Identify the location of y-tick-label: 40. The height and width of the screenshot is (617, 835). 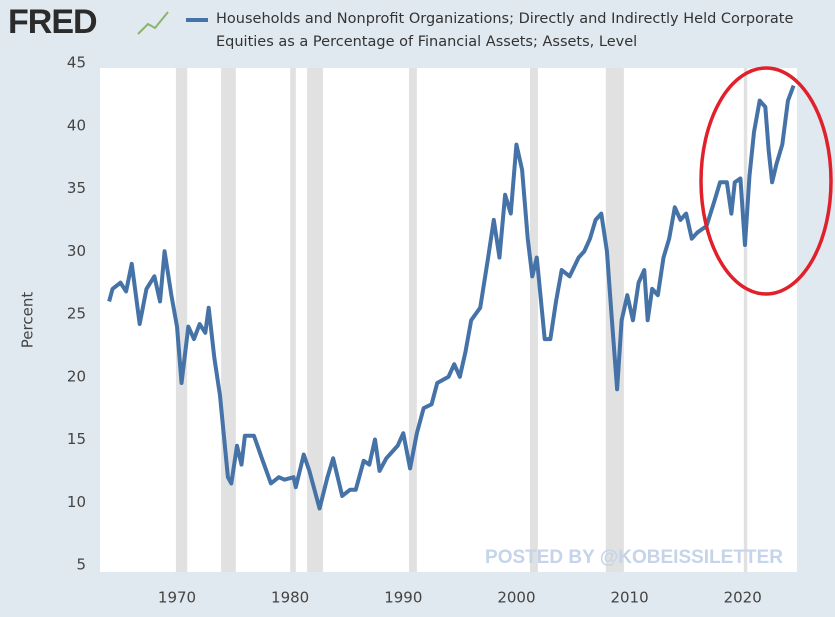
(76, 125).